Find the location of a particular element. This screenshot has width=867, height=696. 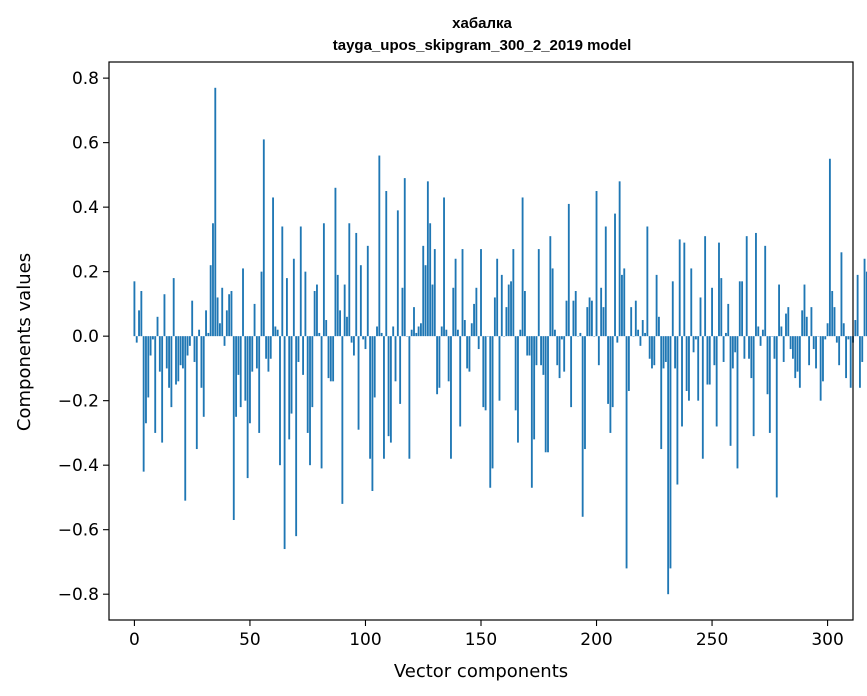

y-tick-label: −0.2 is located at coordinates (78, 402).